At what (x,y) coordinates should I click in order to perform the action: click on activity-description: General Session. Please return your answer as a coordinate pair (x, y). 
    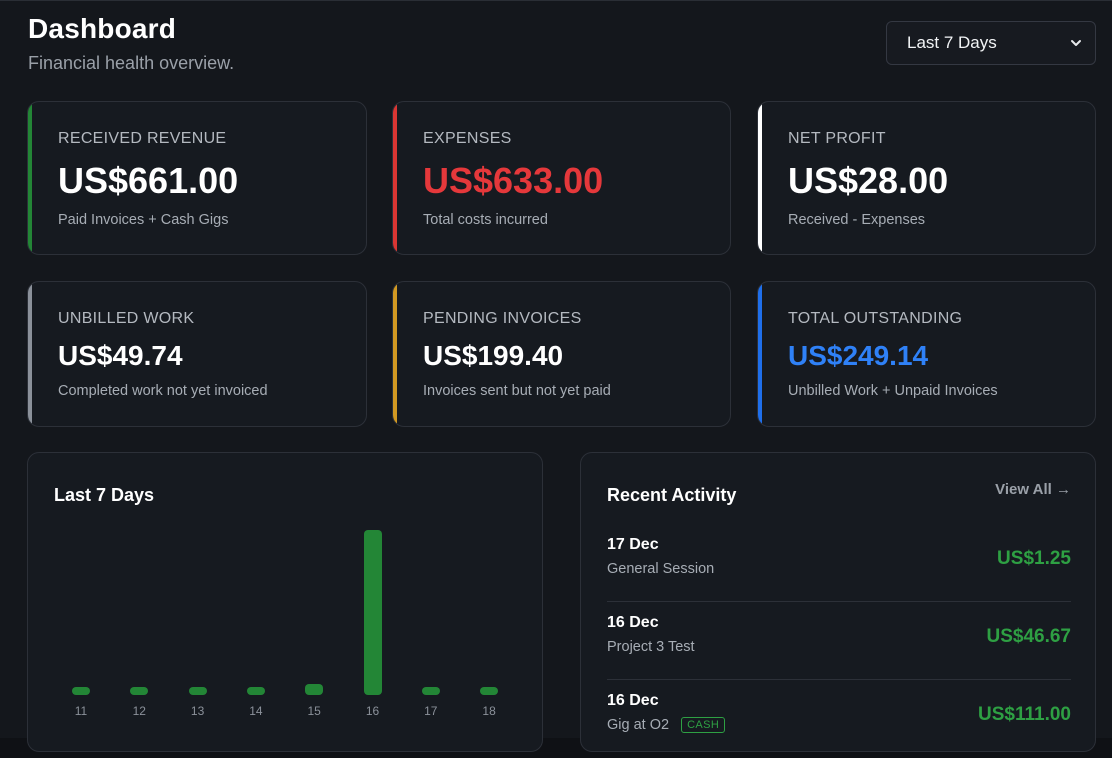
    Looking at the image, I should click on (660, 569).